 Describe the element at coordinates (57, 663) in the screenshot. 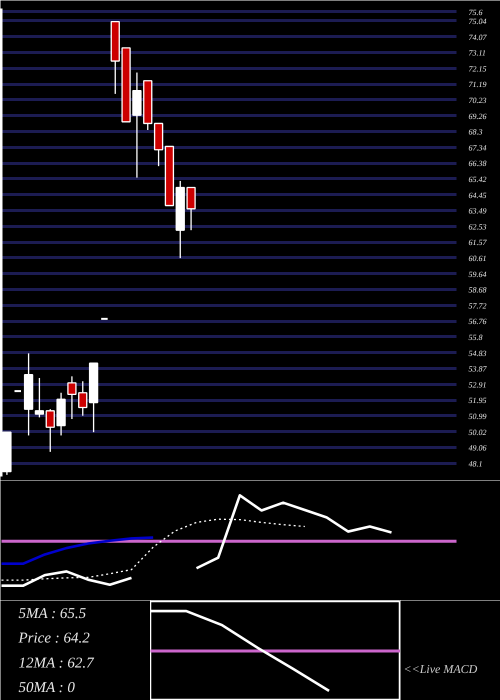

I see `text: 12MA : 62.7` at that location.